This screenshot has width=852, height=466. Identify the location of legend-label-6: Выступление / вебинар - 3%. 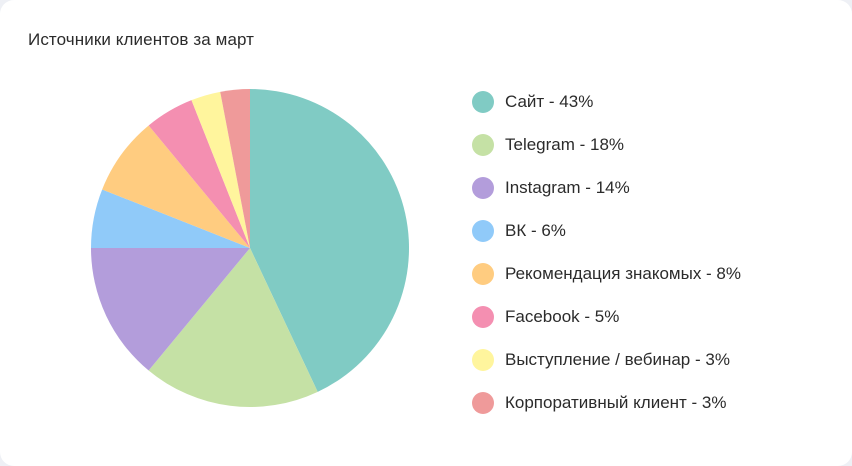
(617, 359).